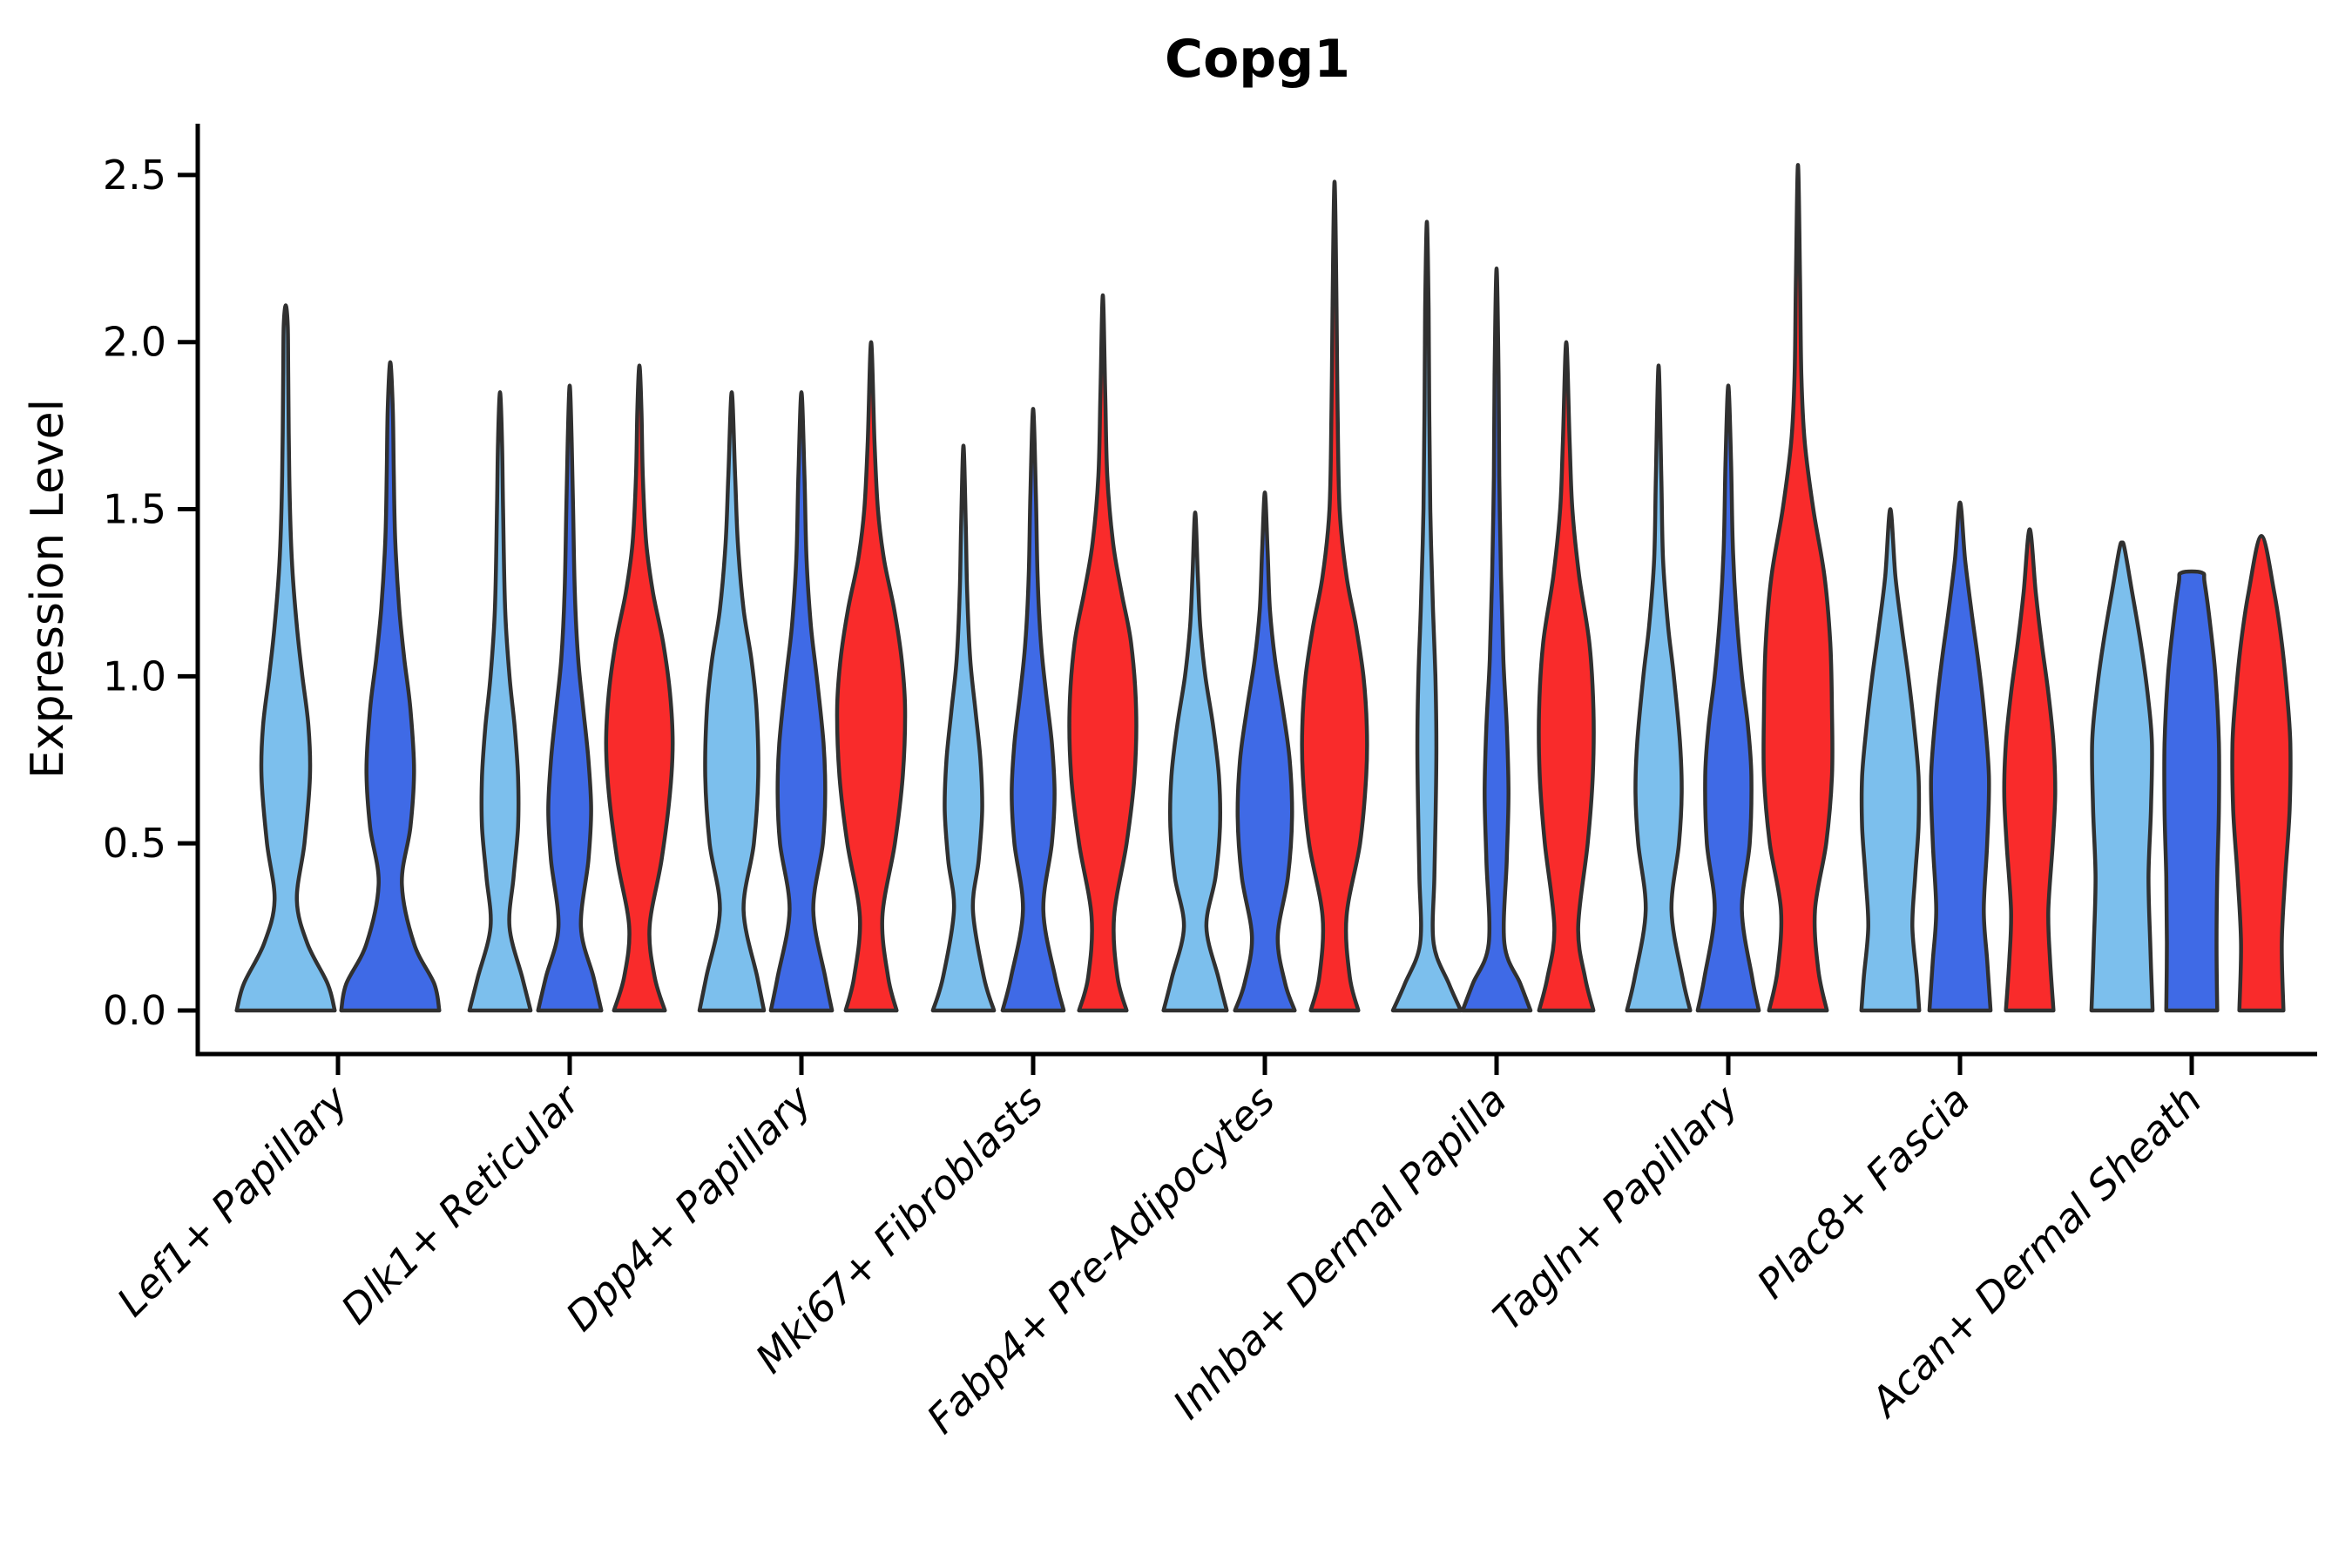 The height and width of the screenshot is (1568, 2352). Describe the element at coordinates (134, 175) in the screenshot. I see `y-tick-label: 2.5` at that location.